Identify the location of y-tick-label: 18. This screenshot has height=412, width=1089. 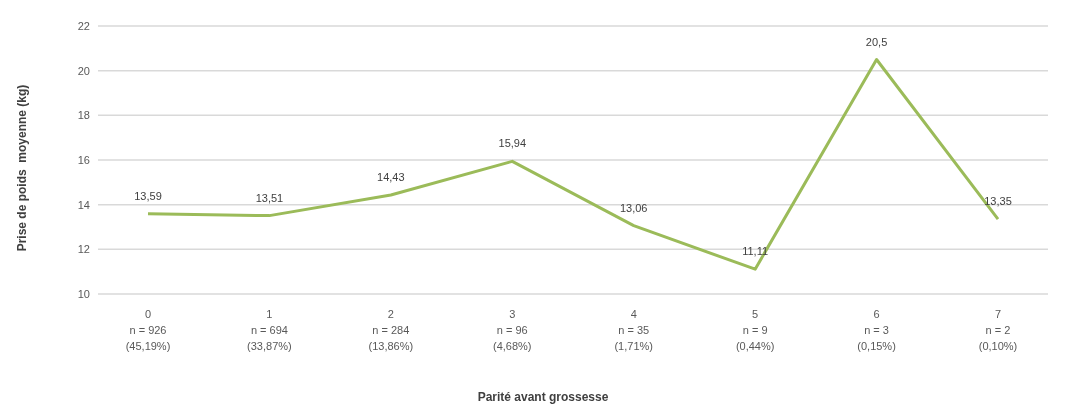
(83, 115).